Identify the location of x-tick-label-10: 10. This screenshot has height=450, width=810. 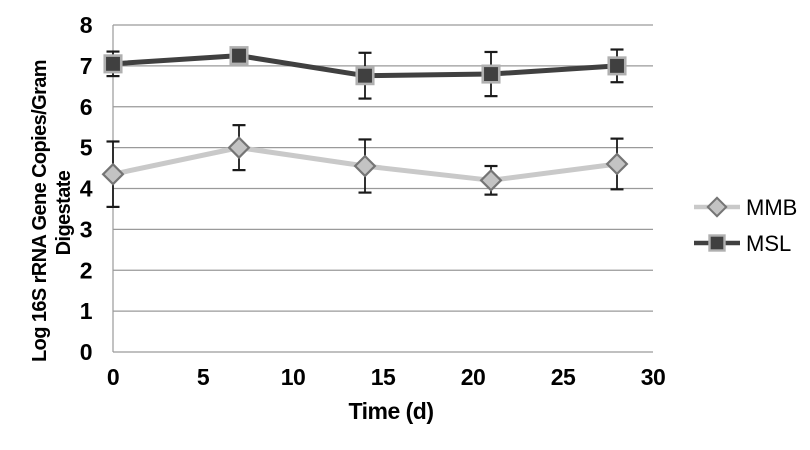
(293, 377).